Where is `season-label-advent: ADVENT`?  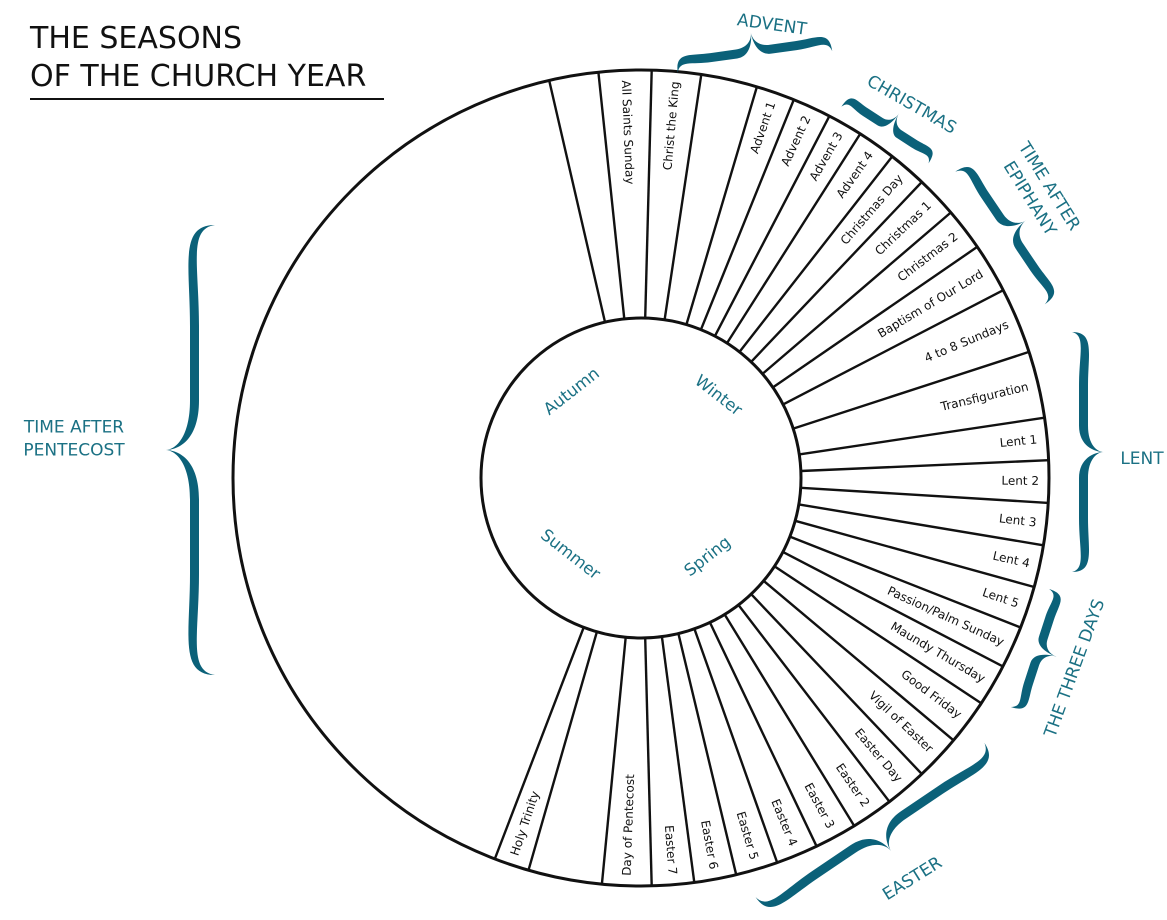 season-label-advent: ADVENT is located at coordinates (772, 25).